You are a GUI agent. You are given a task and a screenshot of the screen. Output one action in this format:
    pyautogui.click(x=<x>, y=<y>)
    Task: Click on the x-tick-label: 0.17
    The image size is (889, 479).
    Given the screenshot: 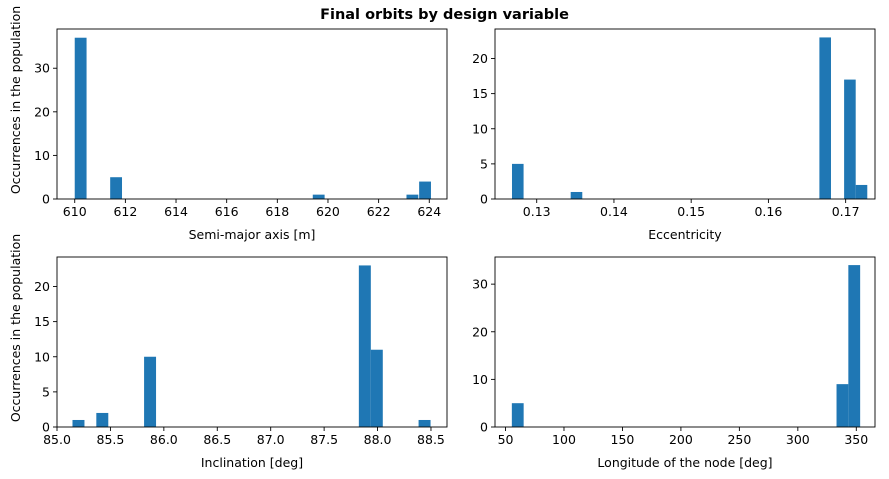 What is the action you would take?
    pyautogui.click(x=846, y=211)
    